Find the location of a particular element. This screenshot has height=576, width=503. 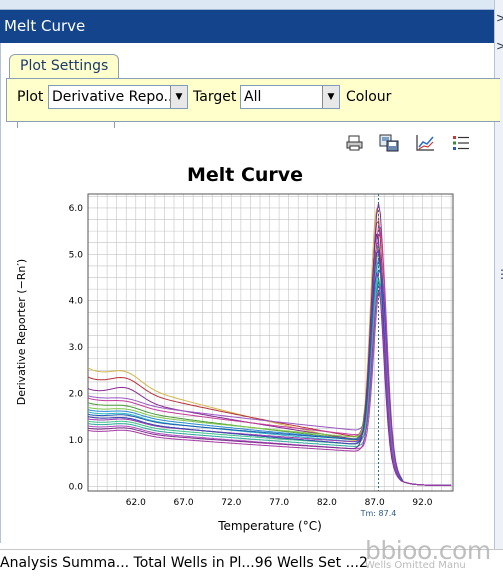

x-tick-label: 72.0 is located at coordinates (231, 503).